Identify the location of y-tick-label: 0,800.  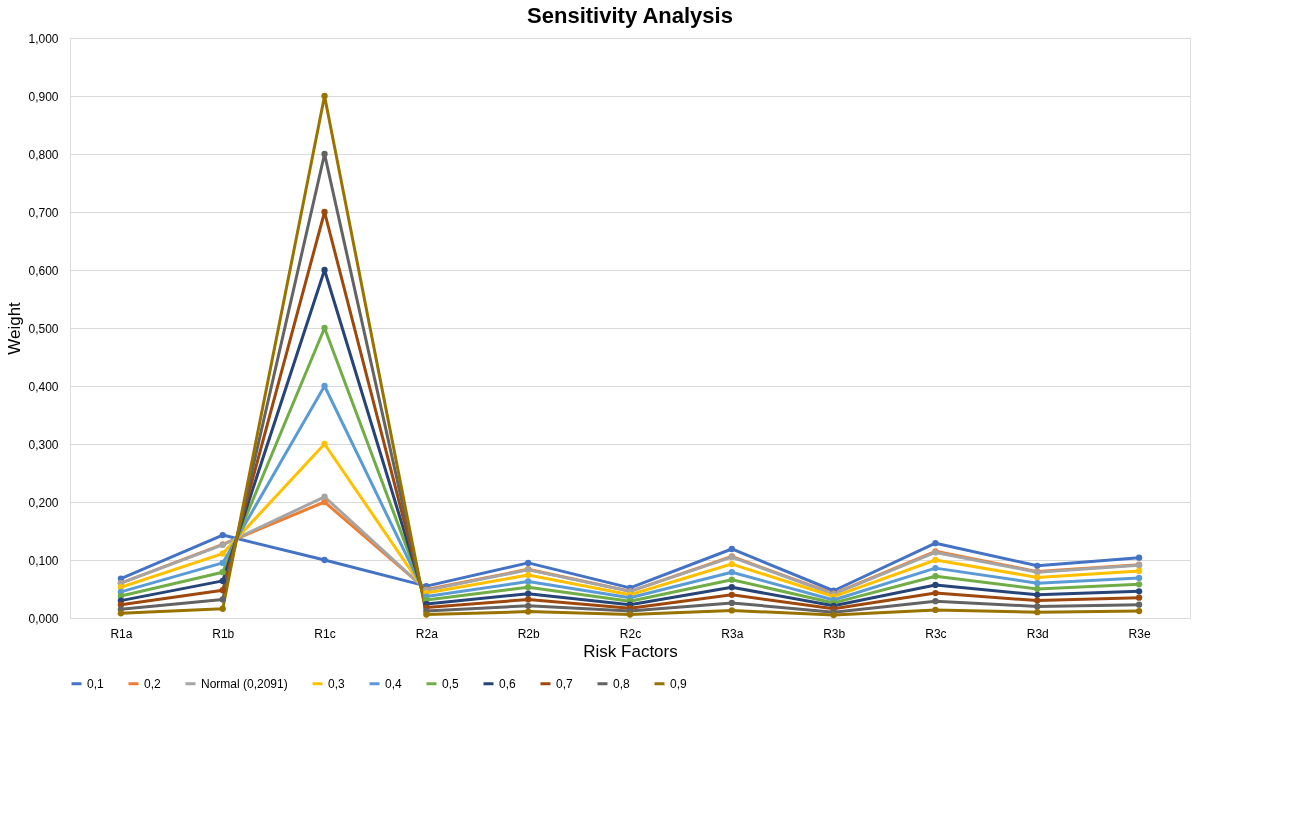
(43, 154).